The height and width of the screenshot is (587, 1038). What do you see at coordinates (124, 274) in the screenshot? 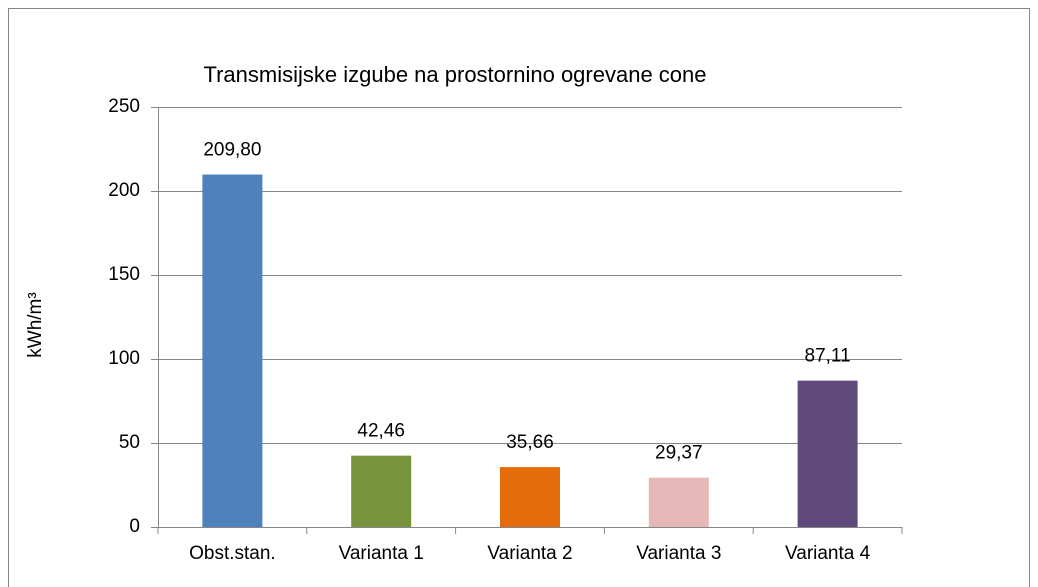
I see `y-tick-label: 150` at bounding box center [124, 274].